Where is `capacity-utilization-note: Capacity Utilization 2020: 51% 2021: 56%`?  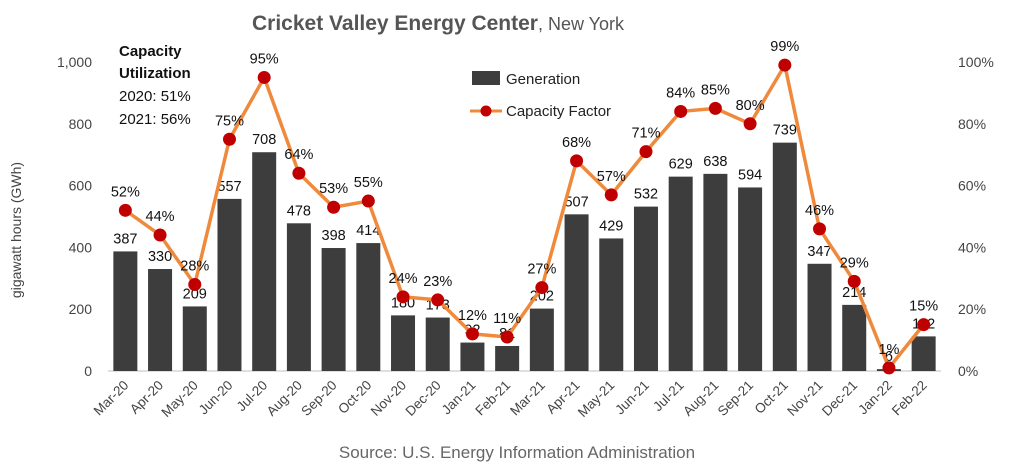 capacity-utilization-note: Capacity Utilization 2020: 51% 2021: 56% is located at coordinates (155, 85).